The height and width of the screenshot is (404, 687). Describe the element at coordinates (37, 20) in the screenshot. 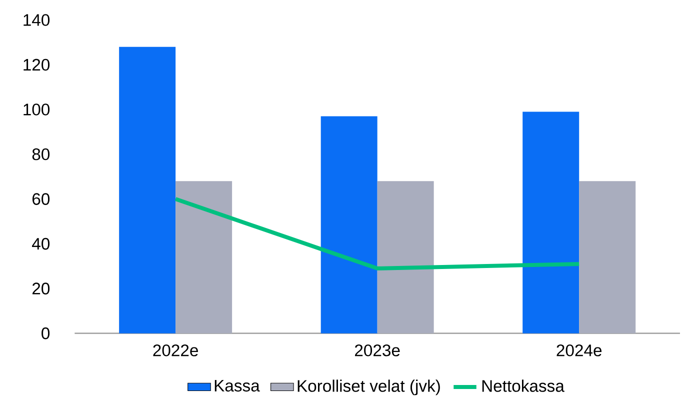

I see `y-tick-label: 140` at that location.